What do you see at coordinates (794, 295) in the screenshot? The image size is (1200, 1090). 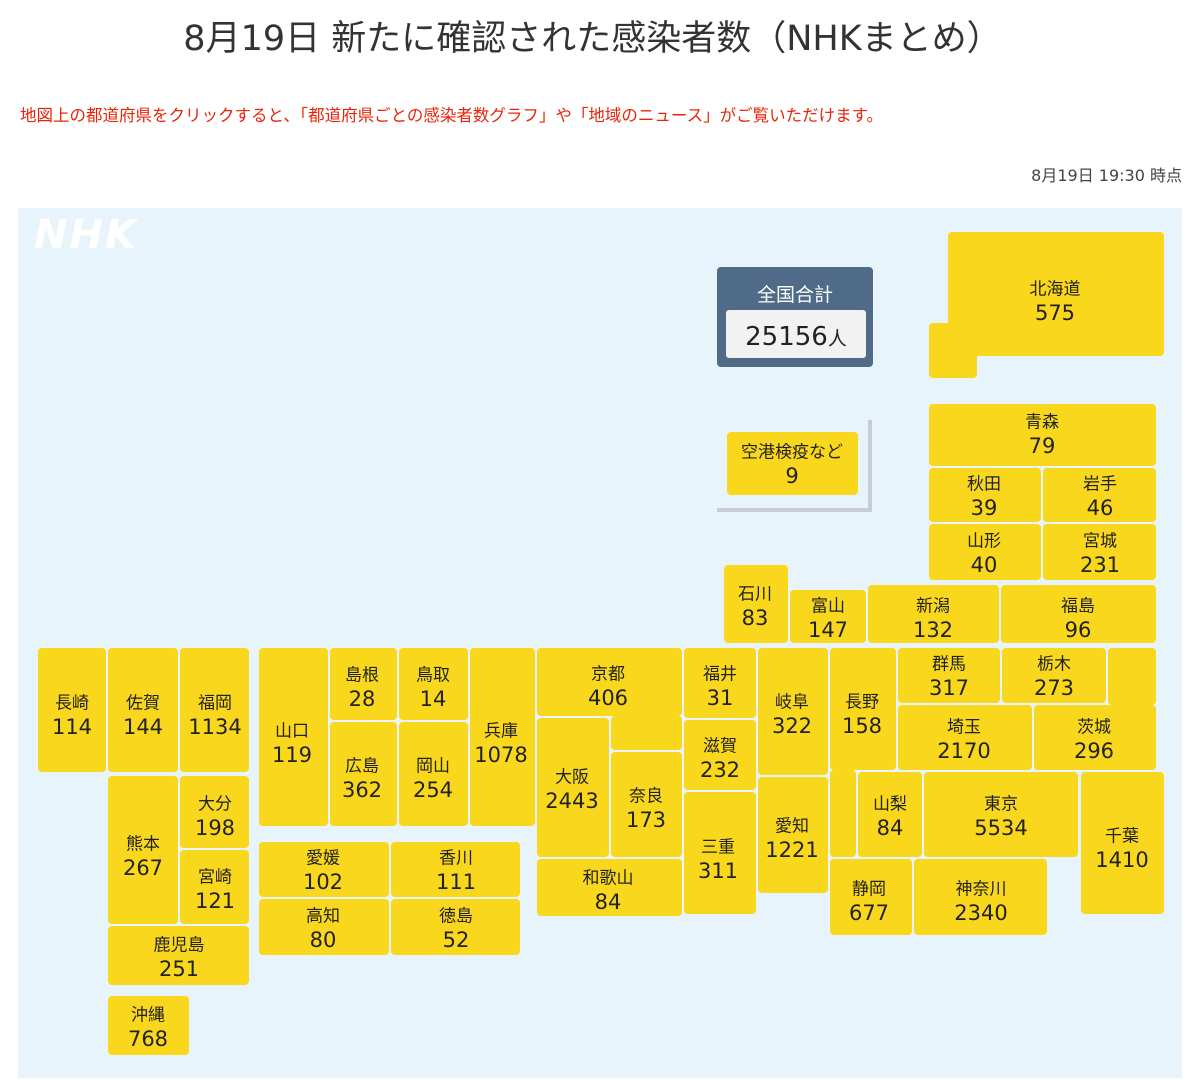 I see `total-label: 全国合計` at bounding box center [794, 295].